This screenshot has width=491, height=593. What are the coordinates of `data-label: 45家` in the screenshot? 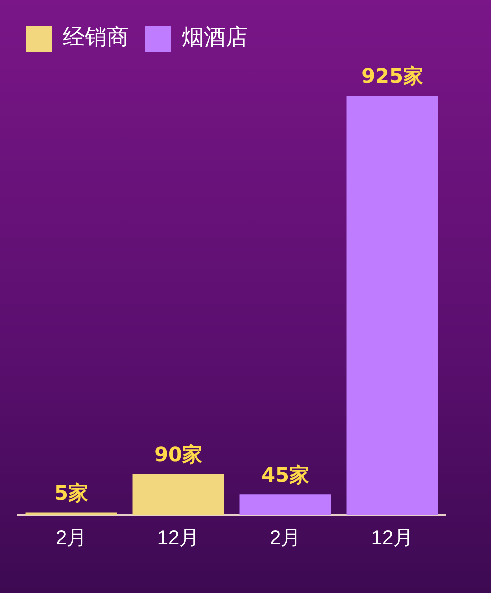 It's located at (286, 474).